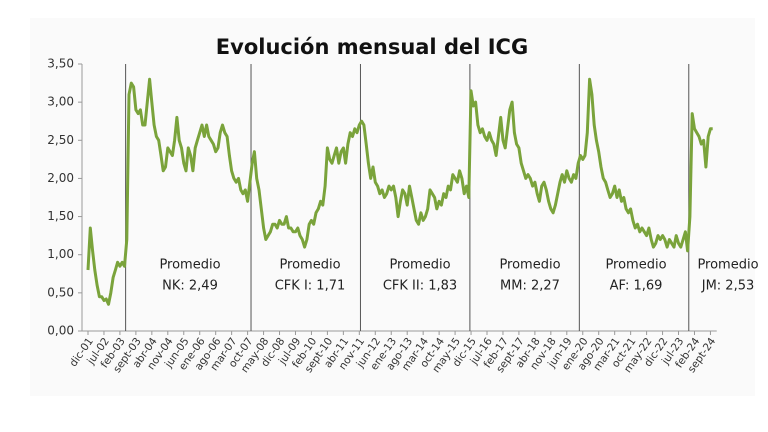  Describe the element at coordinates (60, 102) in the screenshot. I see `y-tick-label: 3,00` at that location.